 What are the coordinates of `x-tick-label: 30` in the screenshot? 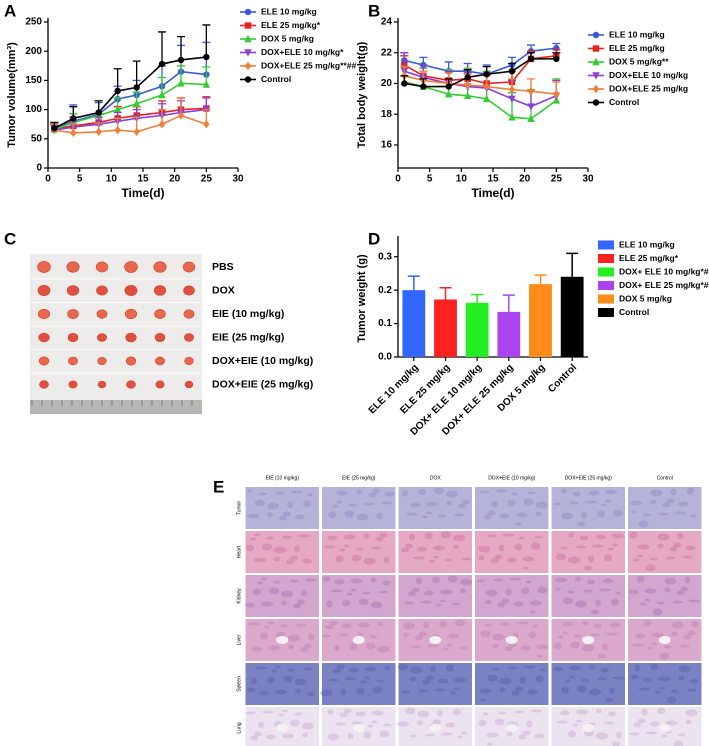 It's located at (588, 179).